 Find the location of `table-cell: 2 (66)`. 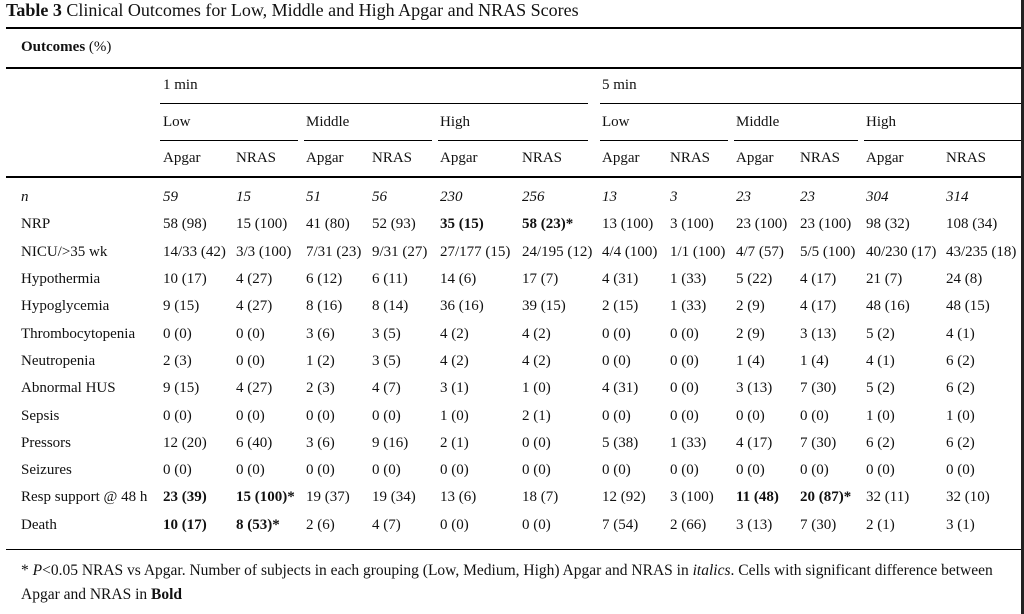

table-cell: 2 (66) is located at coordinates (688, 524).